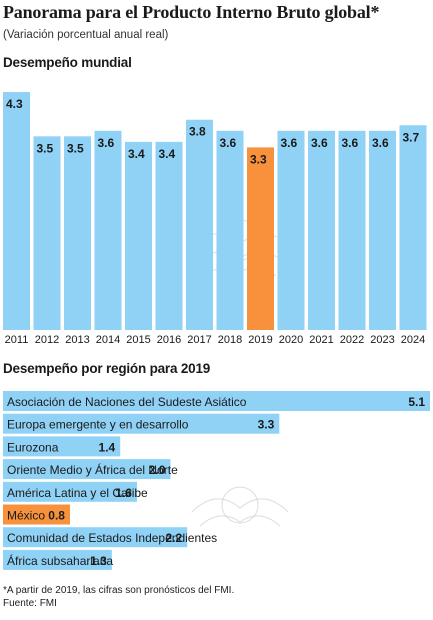 The height and width of the screenshot is (620, 433). Describe the element at coordinates (380, 143) in the screenshot. I see `bar-value-label-2023: 3.6` at that location.